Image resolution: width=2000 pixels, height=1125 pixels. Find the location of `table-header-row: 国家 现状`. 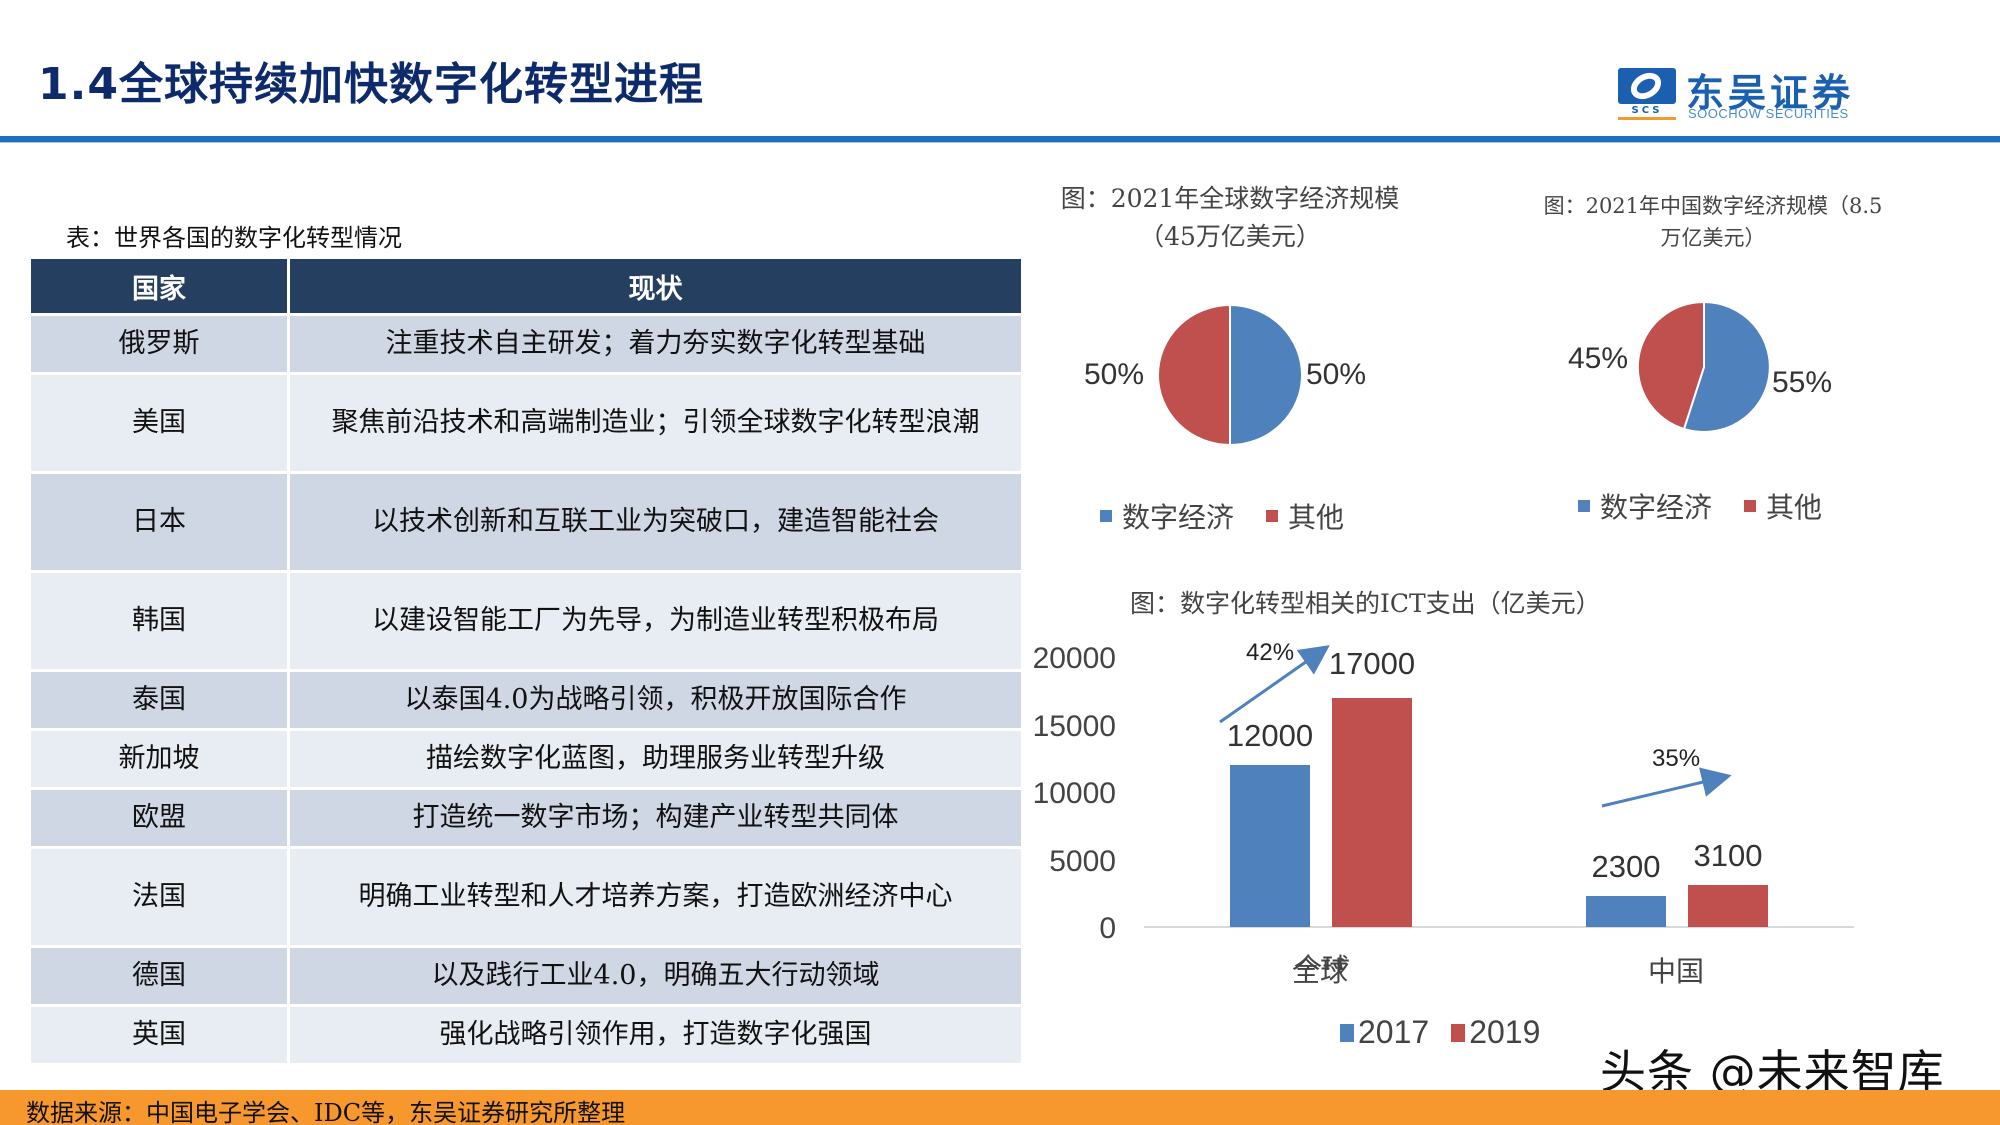

table-header-row: 国家 现状 is located at coordinates (526, 286).